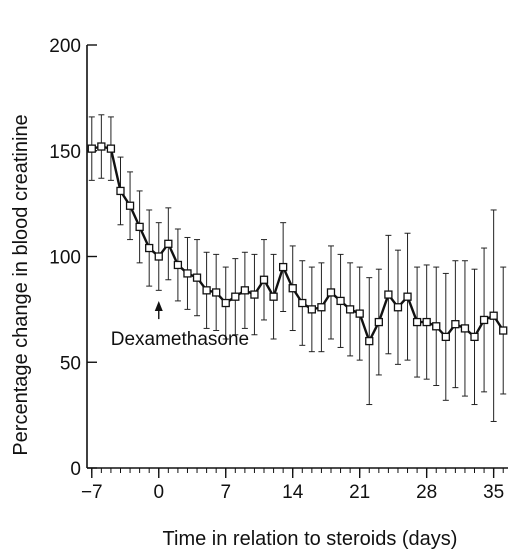  What do you see at coordinates (310, 539) in the screenshot?
I see `x-axis-title: Time in relation to steroids (days)` at bounding box center [310, 539].